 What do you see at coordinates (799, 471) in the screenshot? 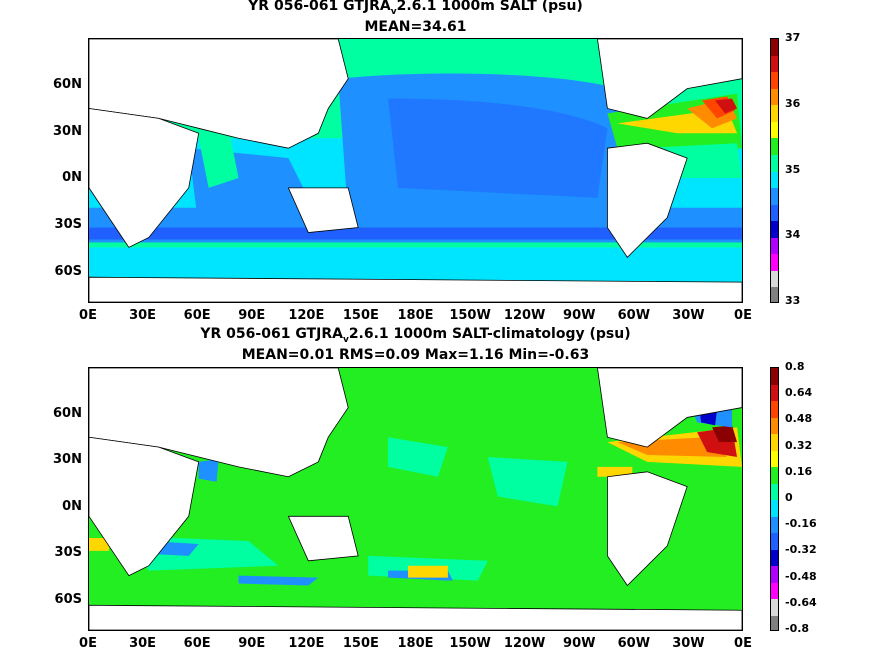
I see `colorbar-label: 0.16` at bounding box center [799, 471].